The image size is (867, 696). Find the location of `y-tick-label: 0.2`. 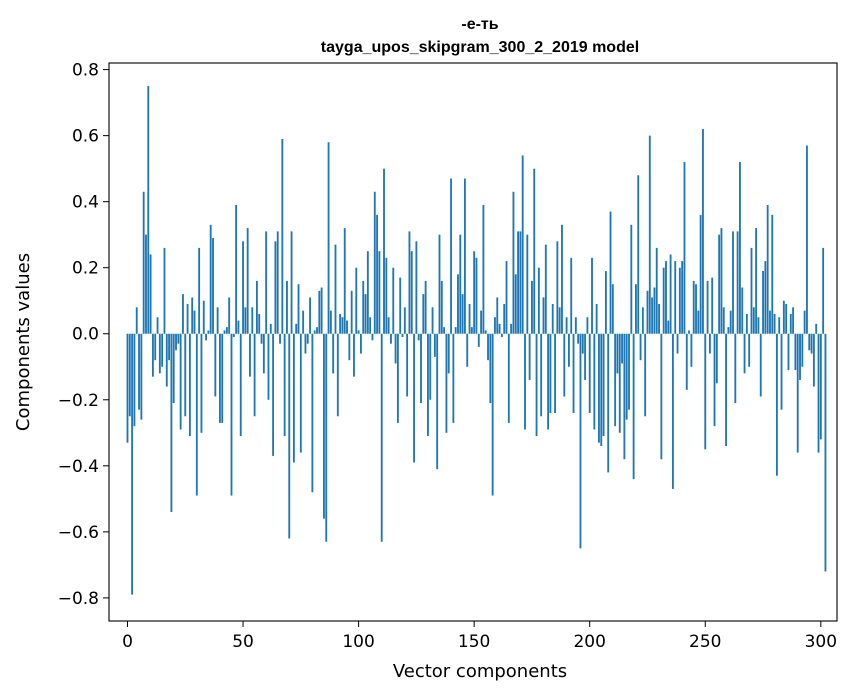

y-tick-label: 0.2 is located at coordinates (85, 269).